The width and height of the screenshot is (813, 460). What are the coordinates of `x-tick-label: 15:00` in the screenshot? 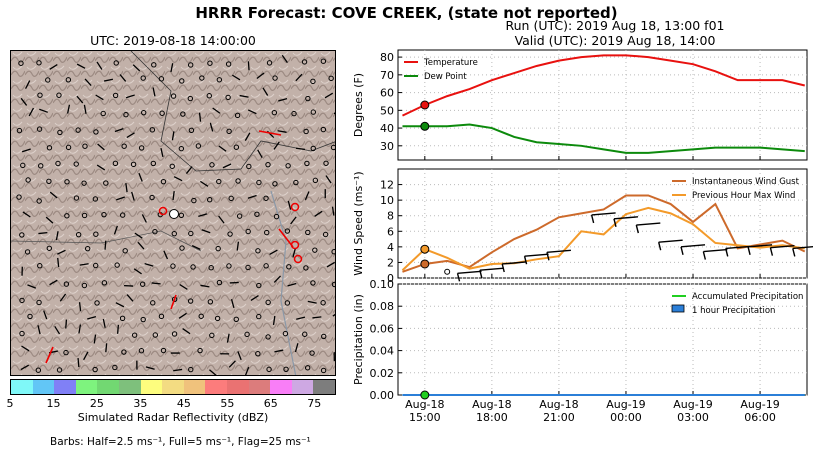 It's located at (425, 417).